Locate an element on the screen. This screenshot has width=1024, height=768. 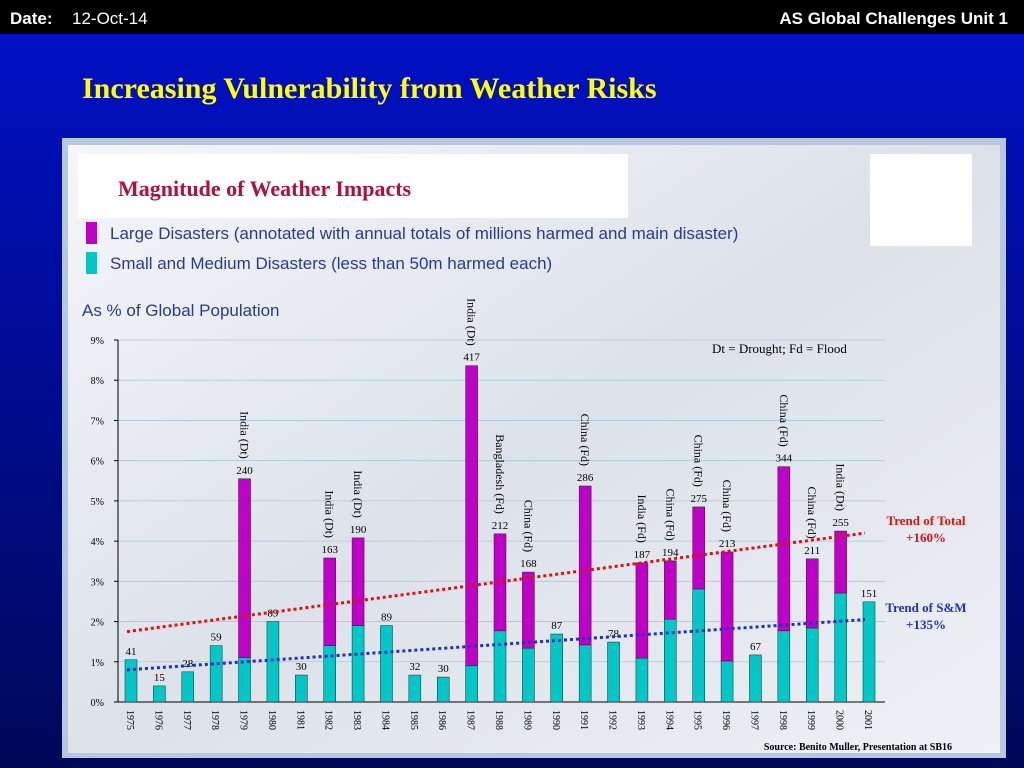
x-tick-label: 1986 is located at coordinates (441, 720).